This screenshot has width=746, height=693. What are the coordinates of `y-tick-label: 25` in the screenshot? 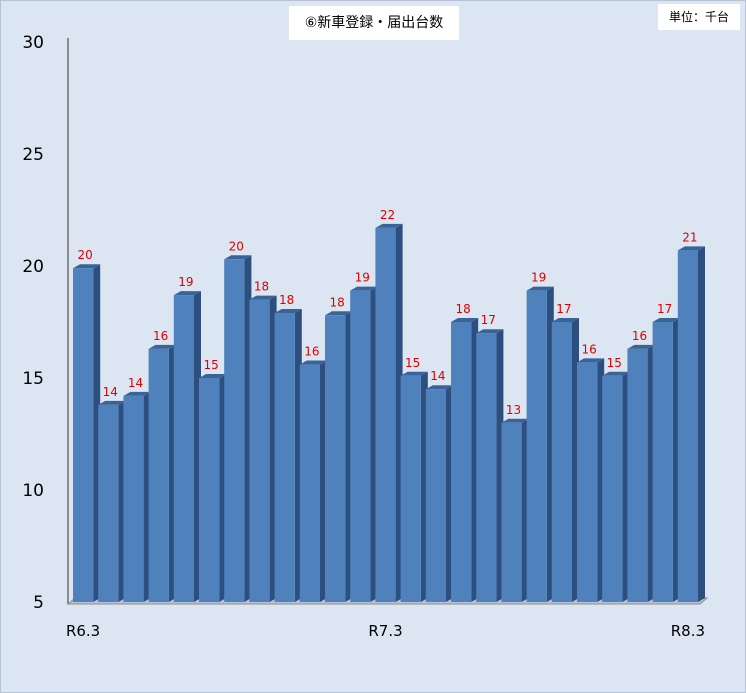 It's located at (33, 155).